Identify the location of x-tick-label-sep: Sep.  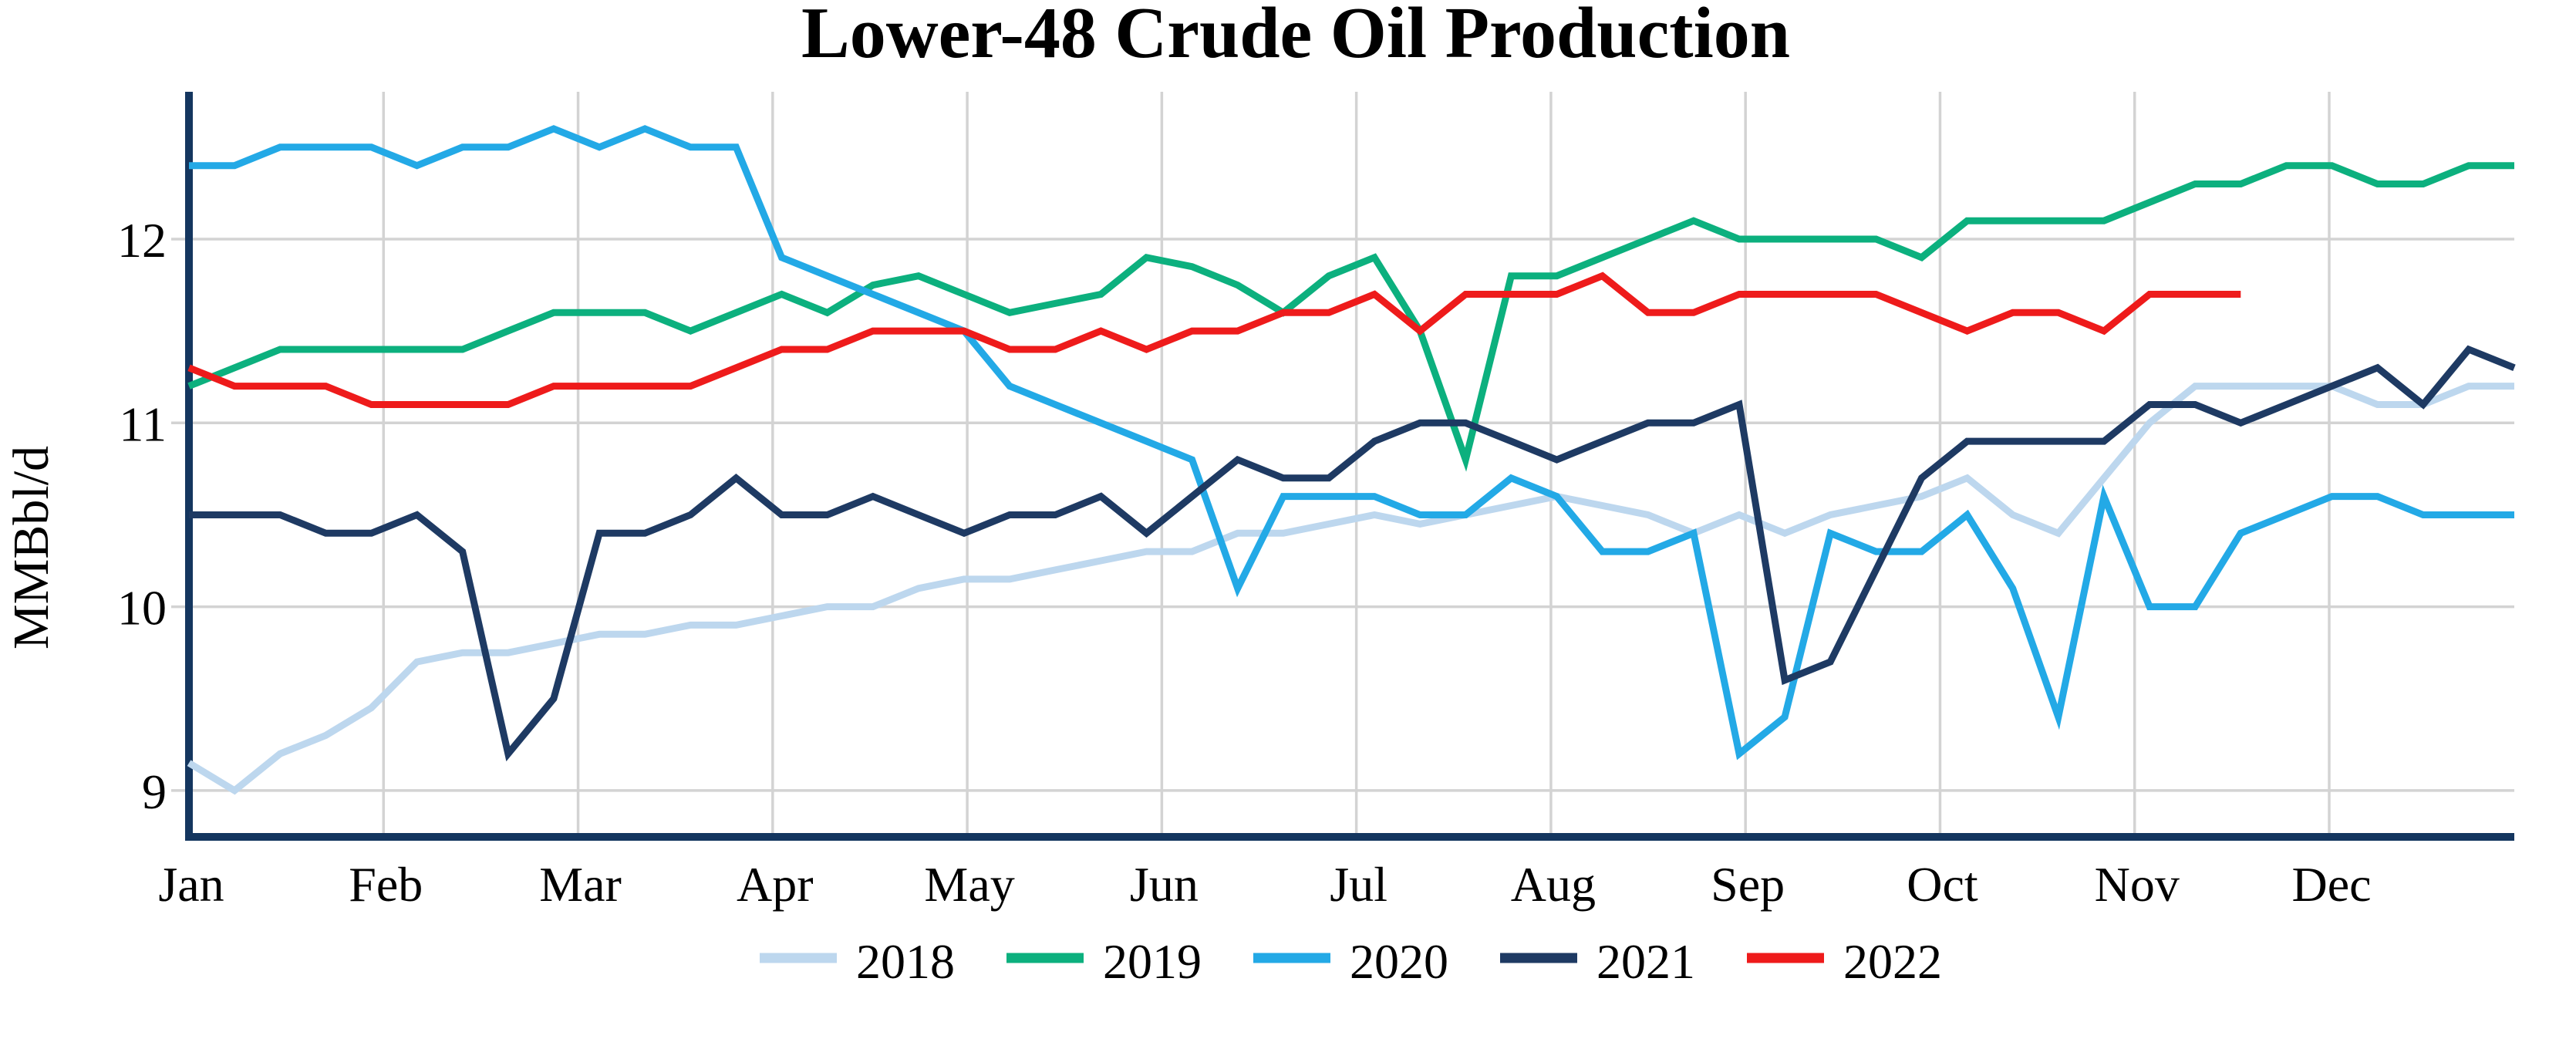
(1748, 885).